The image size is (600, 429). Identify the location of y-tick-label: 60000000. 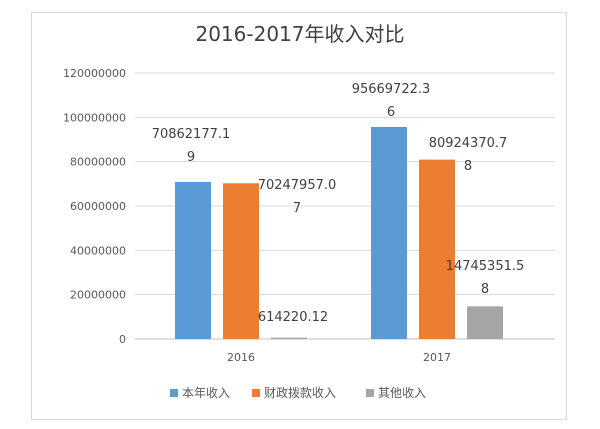
(98, 206).